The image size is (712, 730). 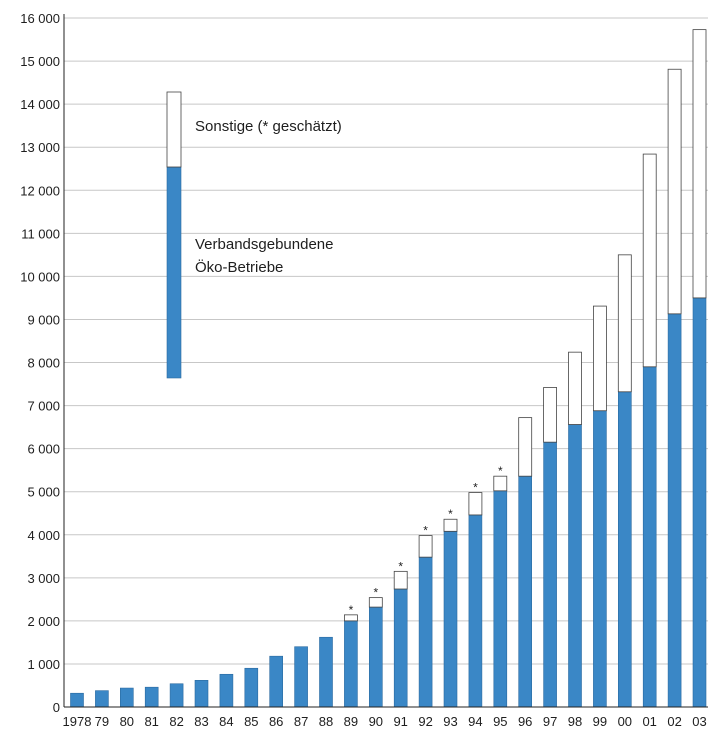 I want to click on y-tick-label: 3 000, so click(x=43, y=578).